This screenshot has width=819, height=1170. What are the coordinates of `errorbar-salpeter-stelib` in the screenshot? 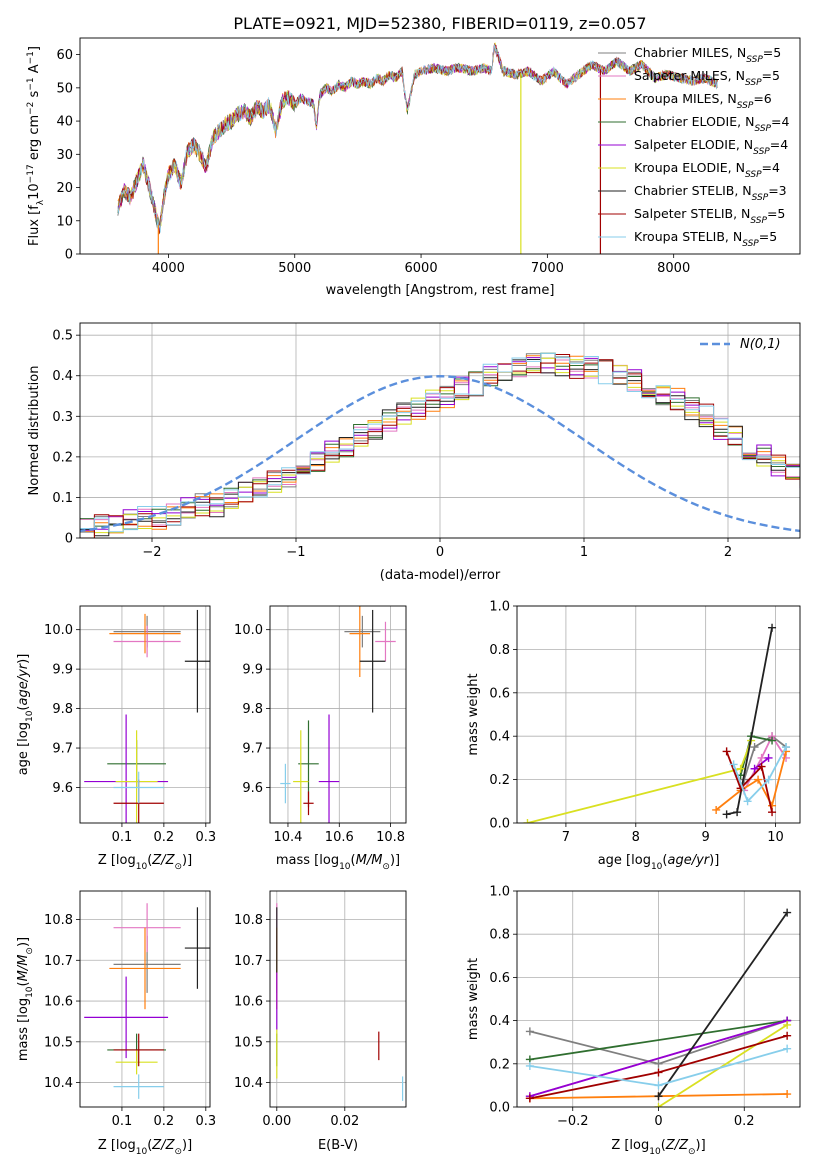 It's located at (138, 1050).